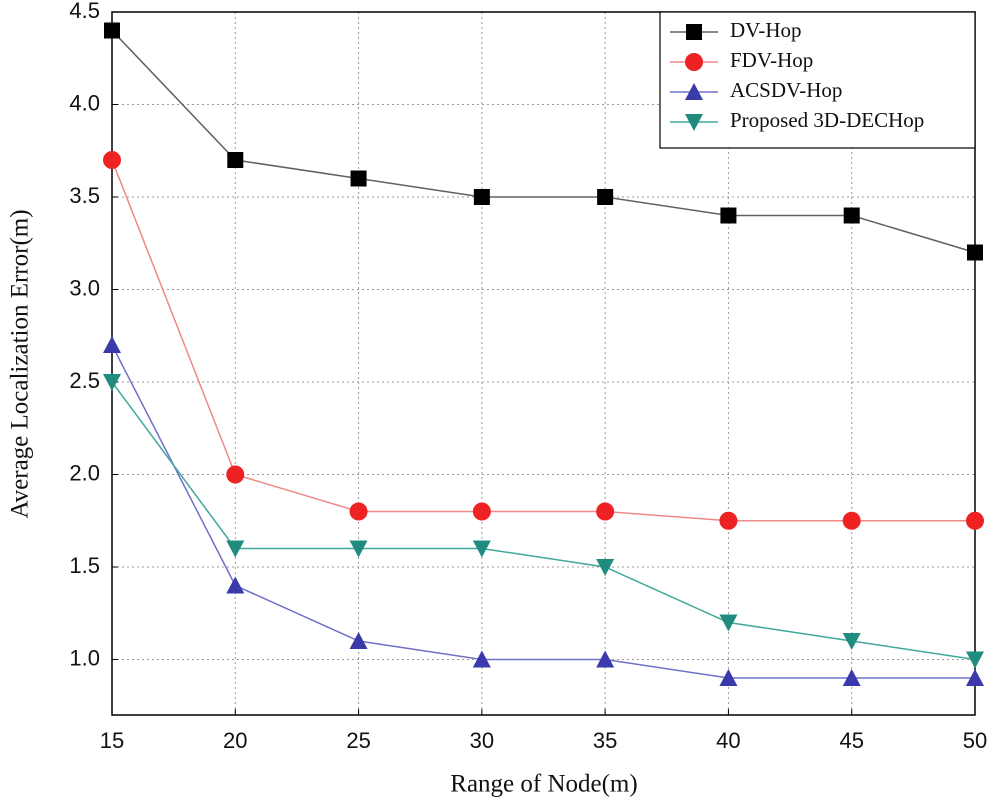 This screenshot has height=807, width=991. What do you see at coordinates (771, 60) in the screenshot?
I see `legend-label: FDV-Hop` at bounding box center [771, 60].